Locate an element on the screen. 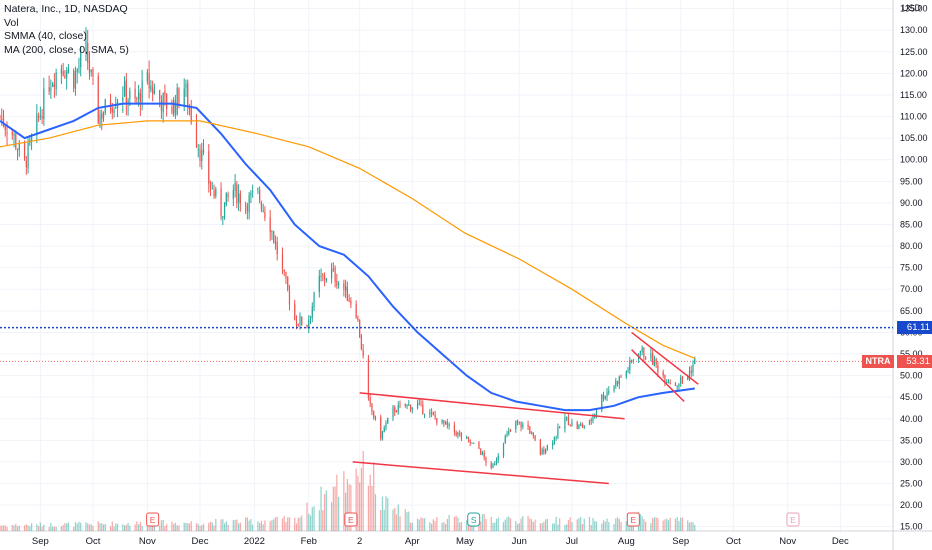 The height and width of the screenshot is (550, 932). earnings-marker-label: E is located at coordinates (634, 520).